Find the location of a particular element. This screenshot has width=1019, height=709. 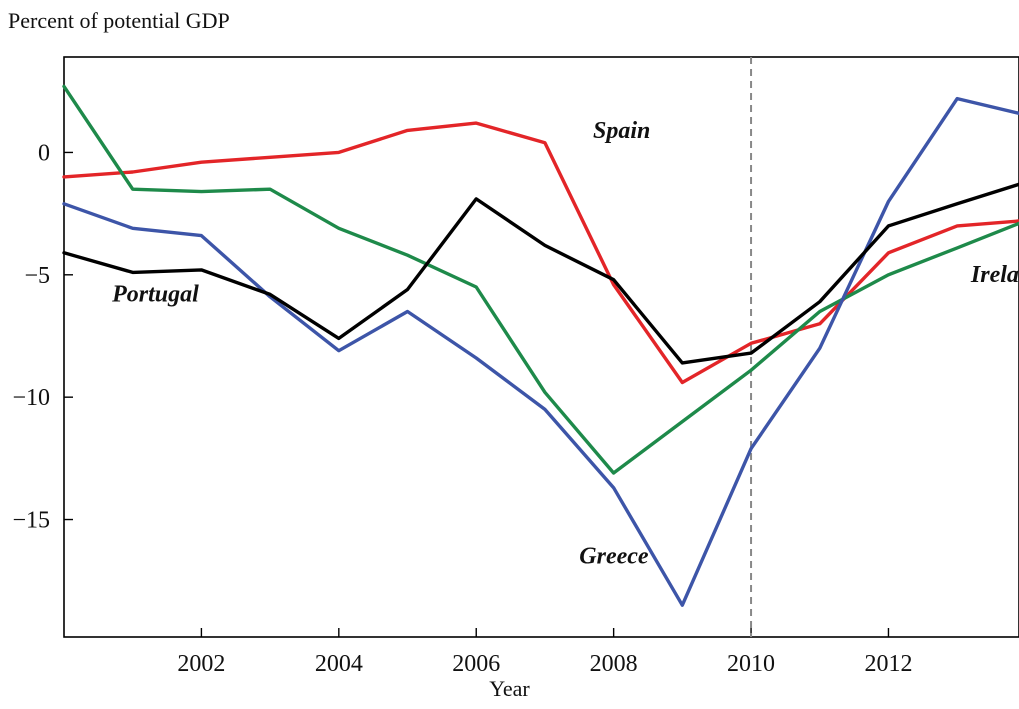

x-tick-label: 2008 is located at coordinates (614, 664).